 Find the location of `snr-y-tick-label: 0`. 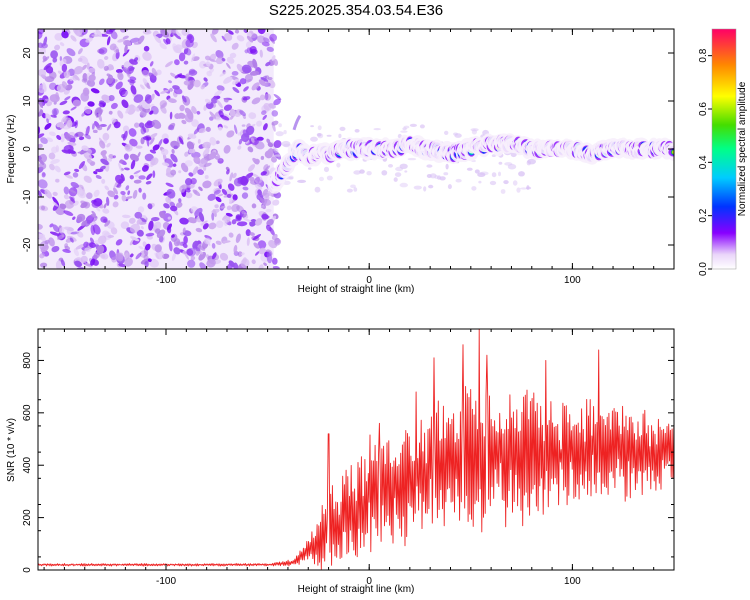

snr-y-tick-label: 0 is located at coordinates (27, 570).